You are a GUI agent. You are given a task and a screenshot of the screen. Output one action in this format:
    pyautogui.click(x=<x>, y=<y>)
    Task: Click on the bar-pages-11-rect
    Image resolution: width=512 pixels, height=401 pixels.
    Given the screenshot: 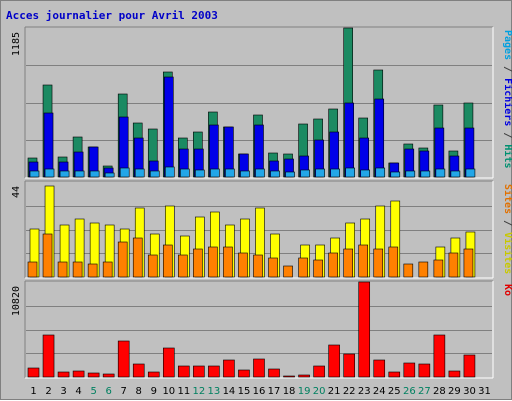 What is the action you would take?
    pyautogui.click(x=185, y=173)
    